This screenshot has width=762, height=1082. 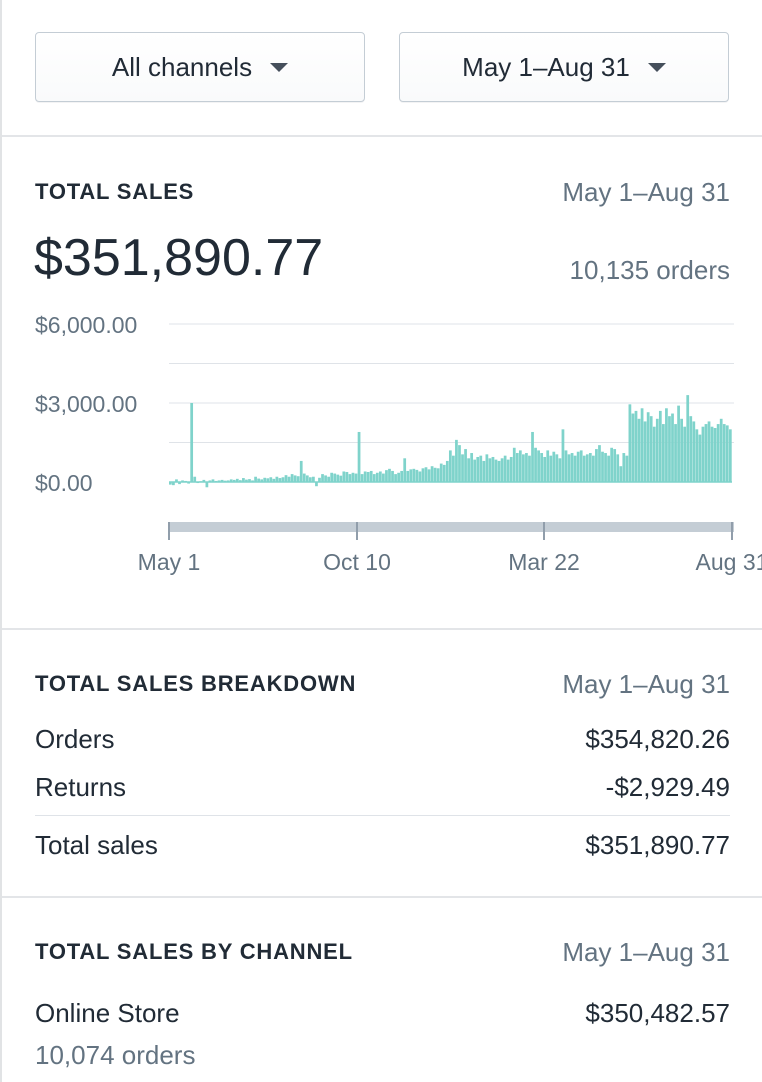 I want to click on x-tick-label: May 1, so click(x=169, y=562).